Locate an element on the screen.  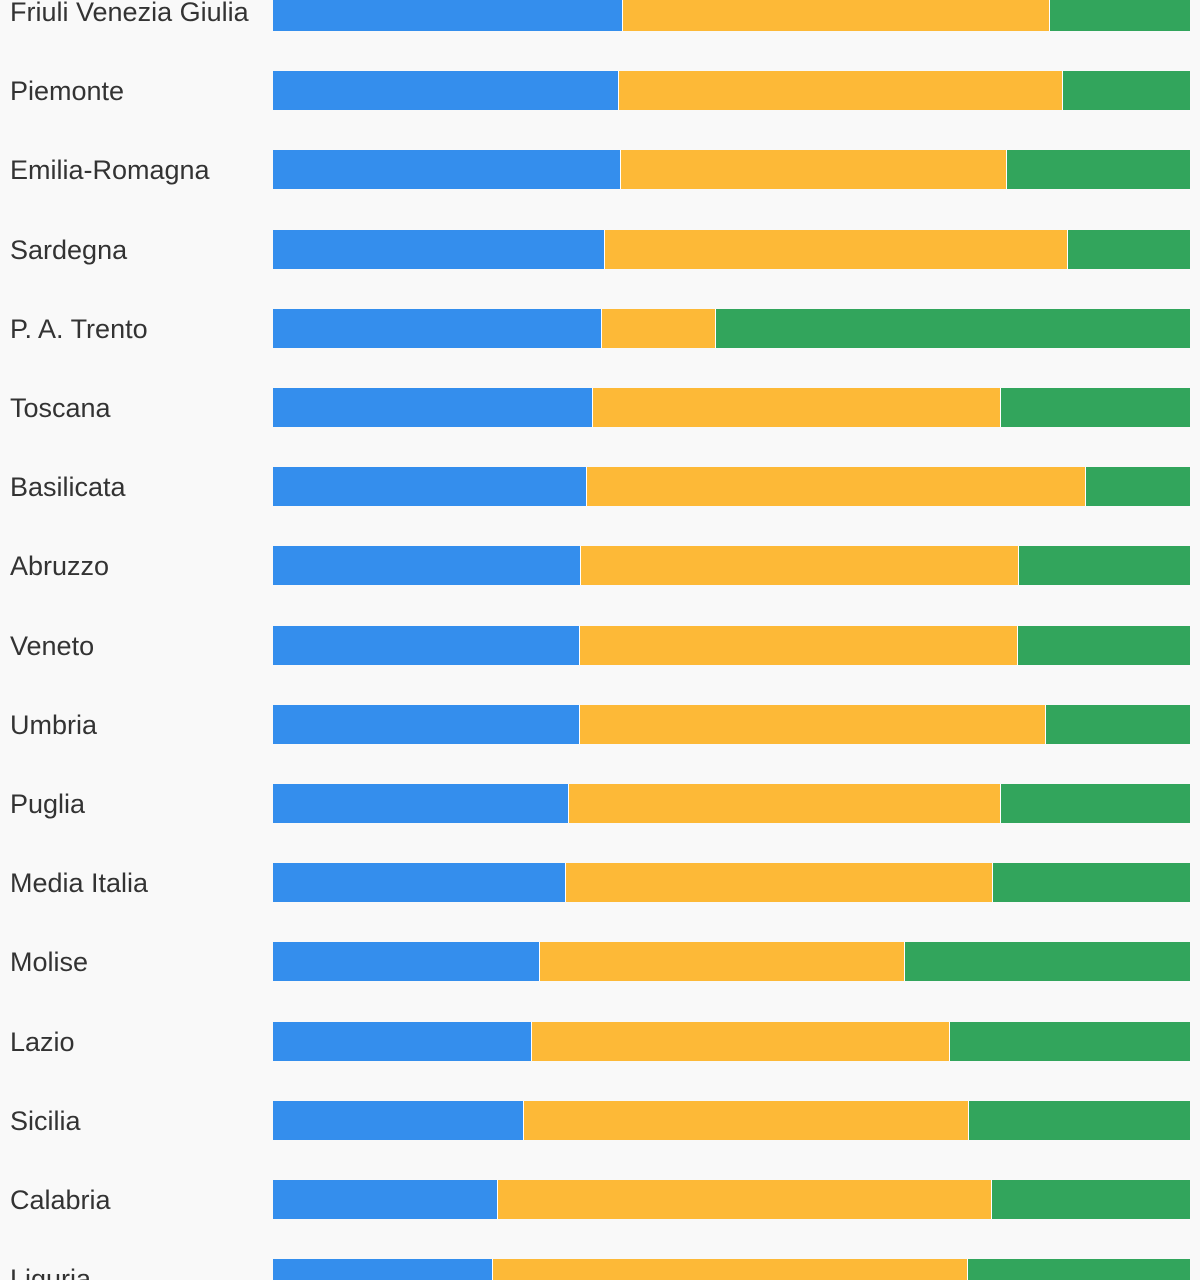
bar-row: Piemonte is located at coordinates (600, 91).